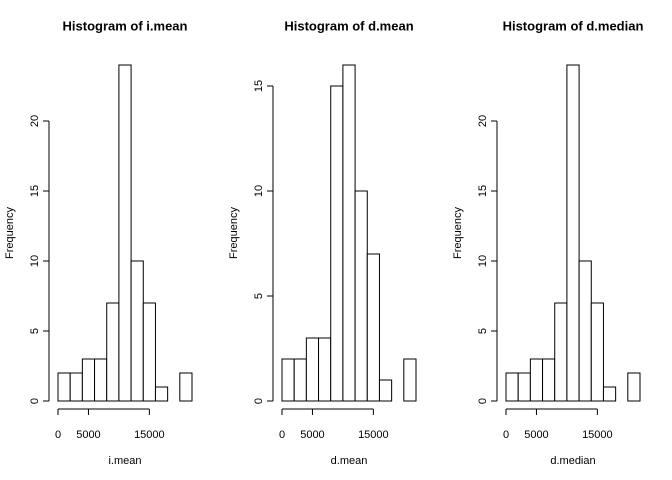  I want to click on x-axis-label: i.mean, so click(124, 461).